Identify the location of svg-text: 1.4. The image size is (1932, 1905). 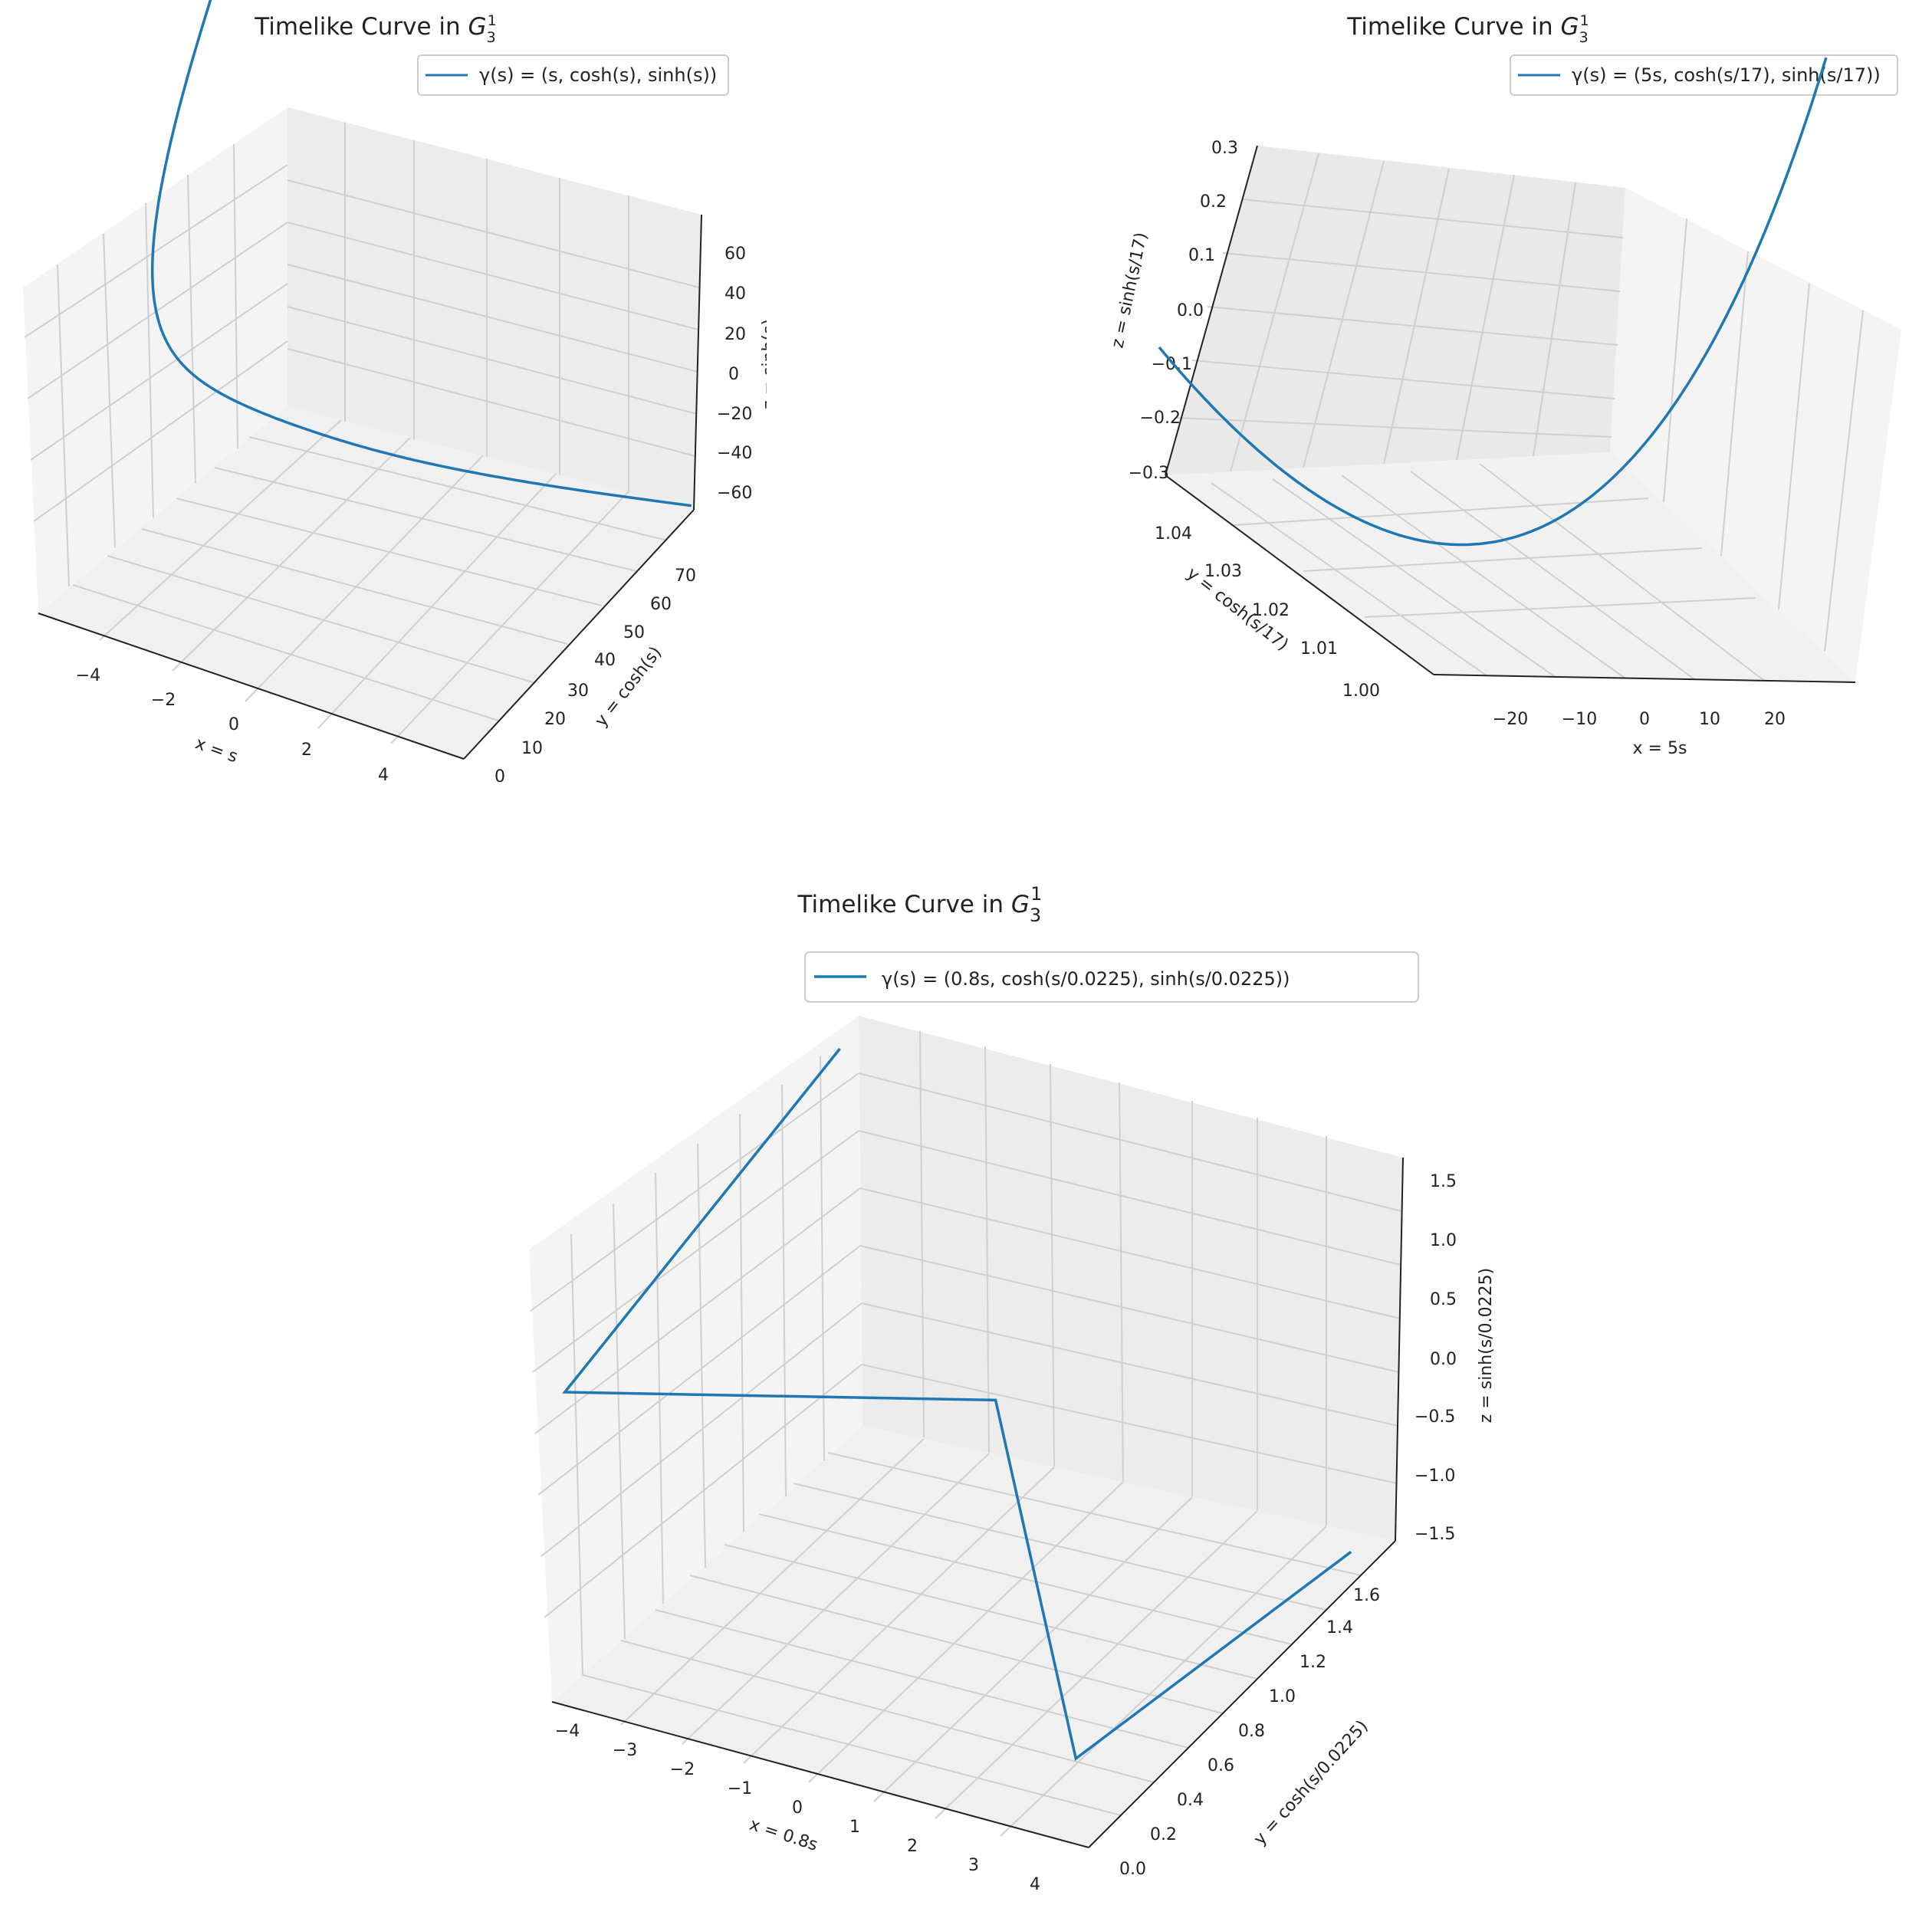
(1339, 1628).